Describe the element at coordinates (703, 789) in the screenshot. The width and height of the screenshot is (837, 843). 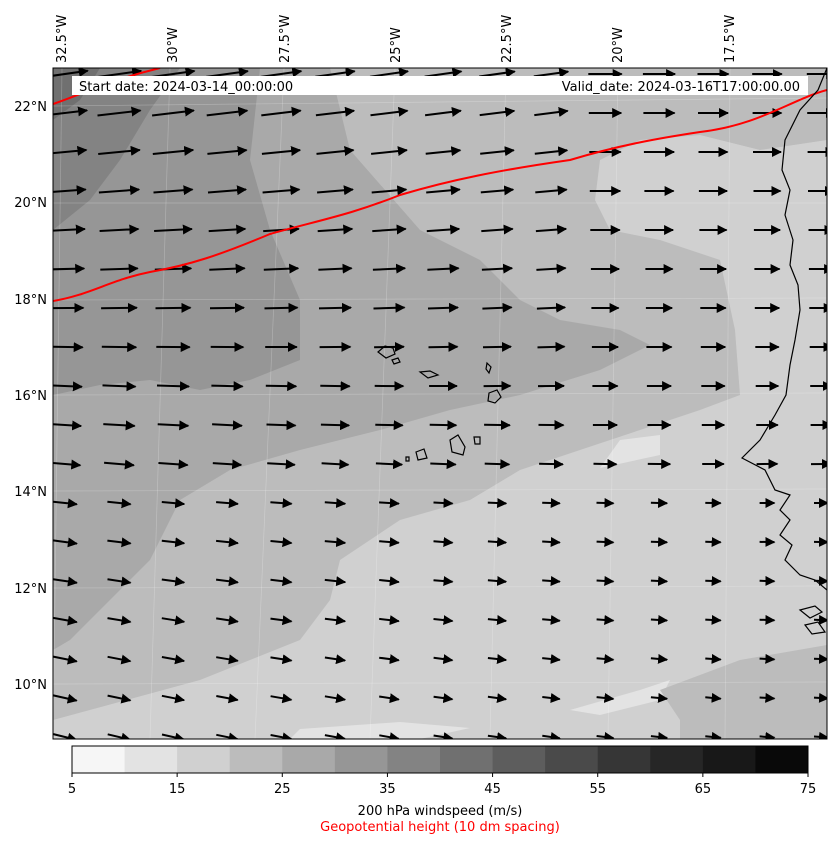
I see `colorbar-tick-label: 65` at that location.